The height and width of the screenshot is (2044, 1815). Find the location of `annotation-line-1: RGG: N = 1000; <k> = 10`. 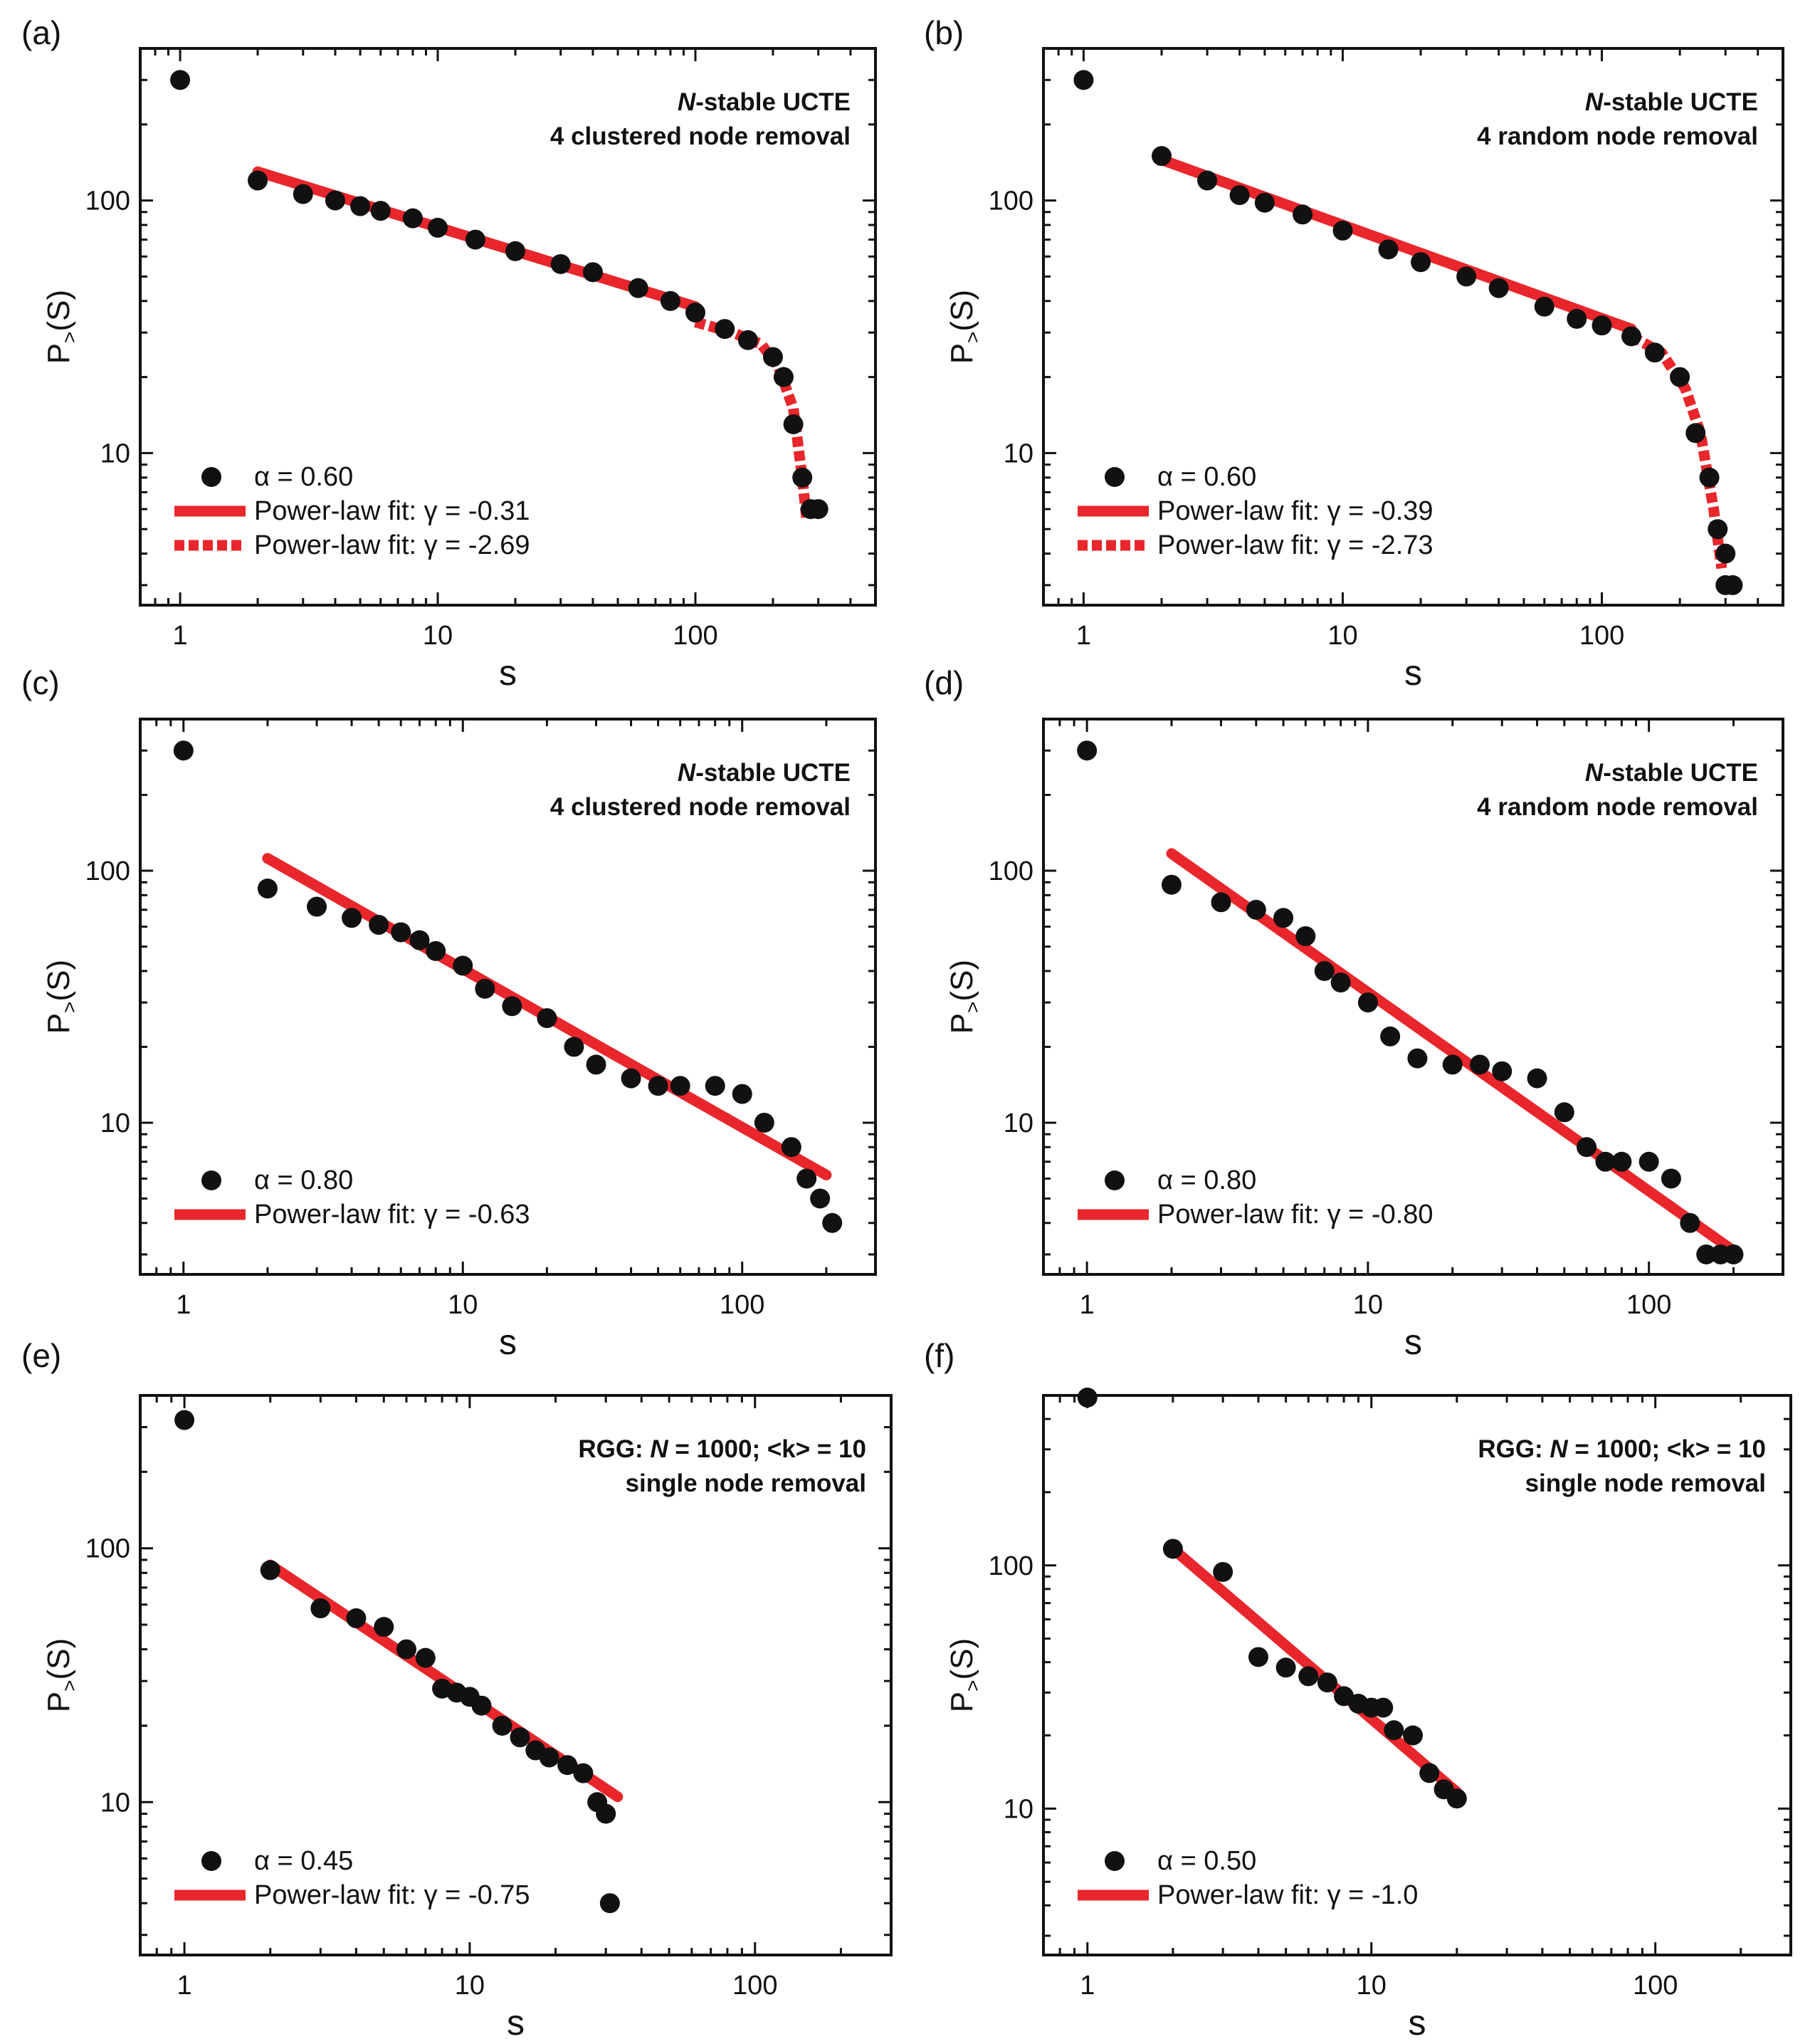

annotation-line-1: RGG: N = 1000; <k> = 10 is located at coordinates (1622, 1449).